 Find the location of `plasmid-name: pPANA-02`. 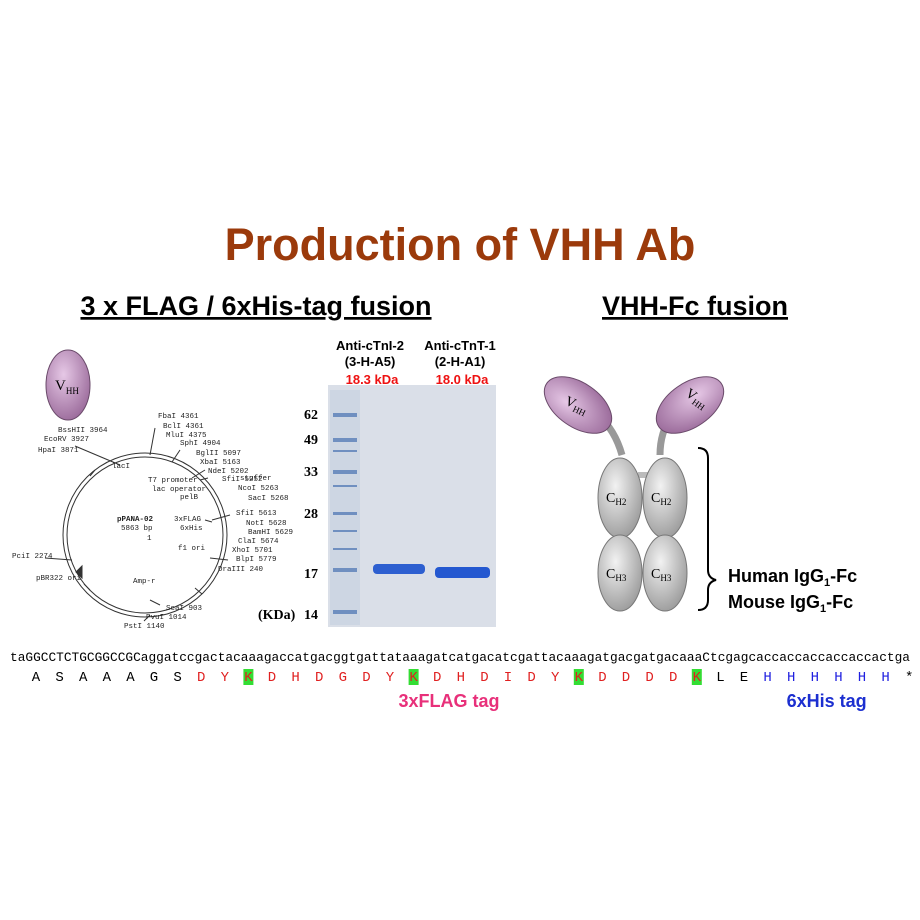

plasmid-name: pPANA-02 is located at coordinates (135, 520).